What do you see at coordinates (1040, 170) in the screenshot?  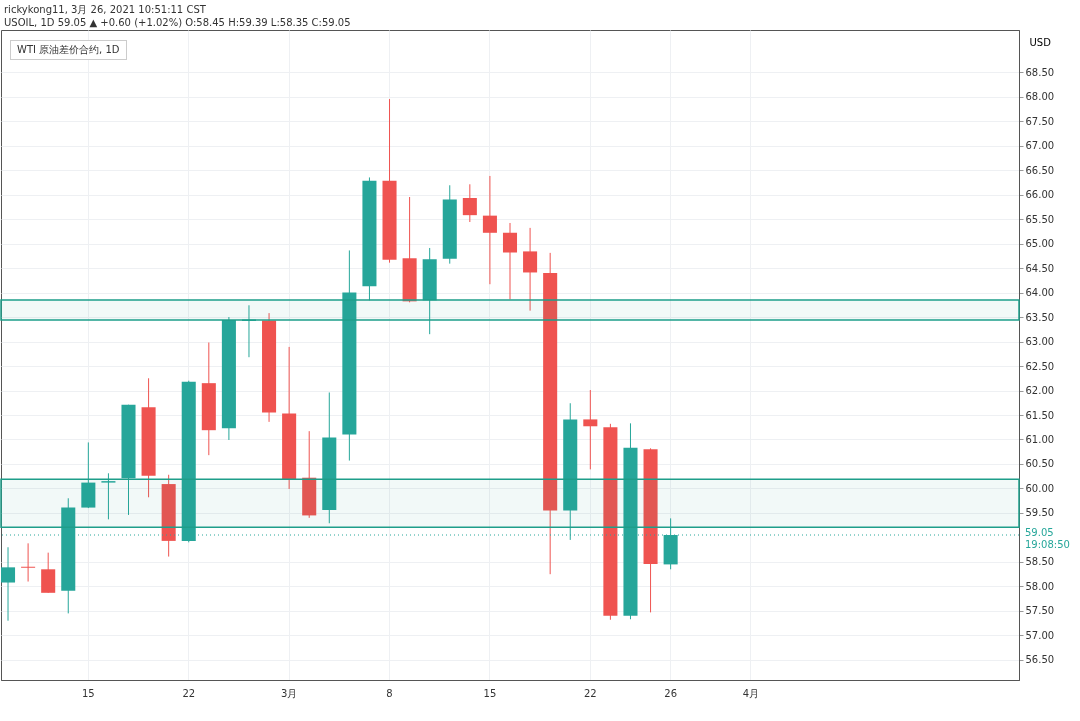 I see `y-tick-label: 66.50` at bounding box center [1040, 170].